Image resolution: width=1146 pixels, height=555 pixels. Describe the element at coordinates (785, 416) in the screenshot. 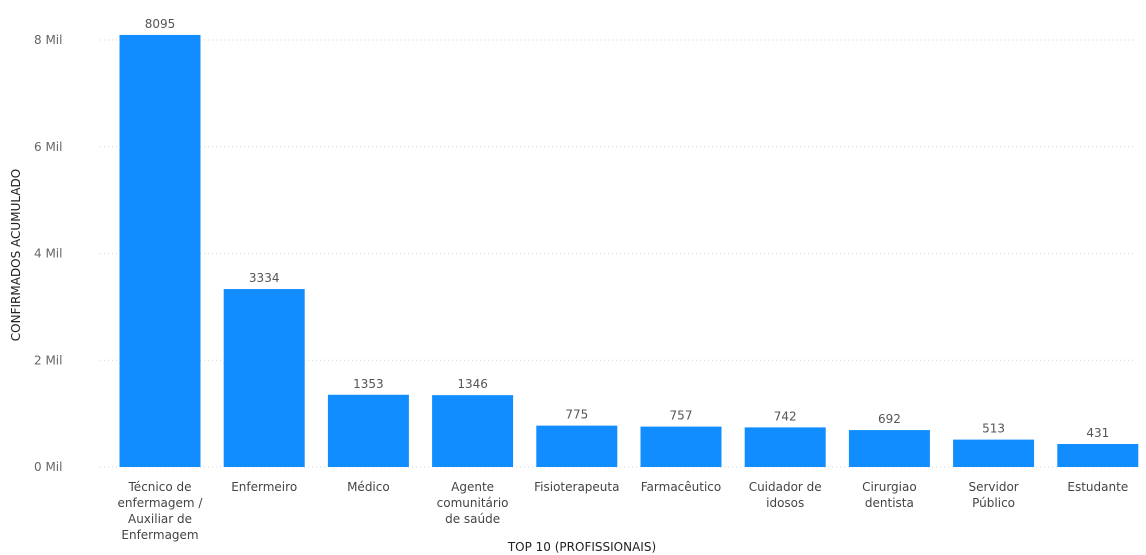

I see `data-label: 742` at that location.